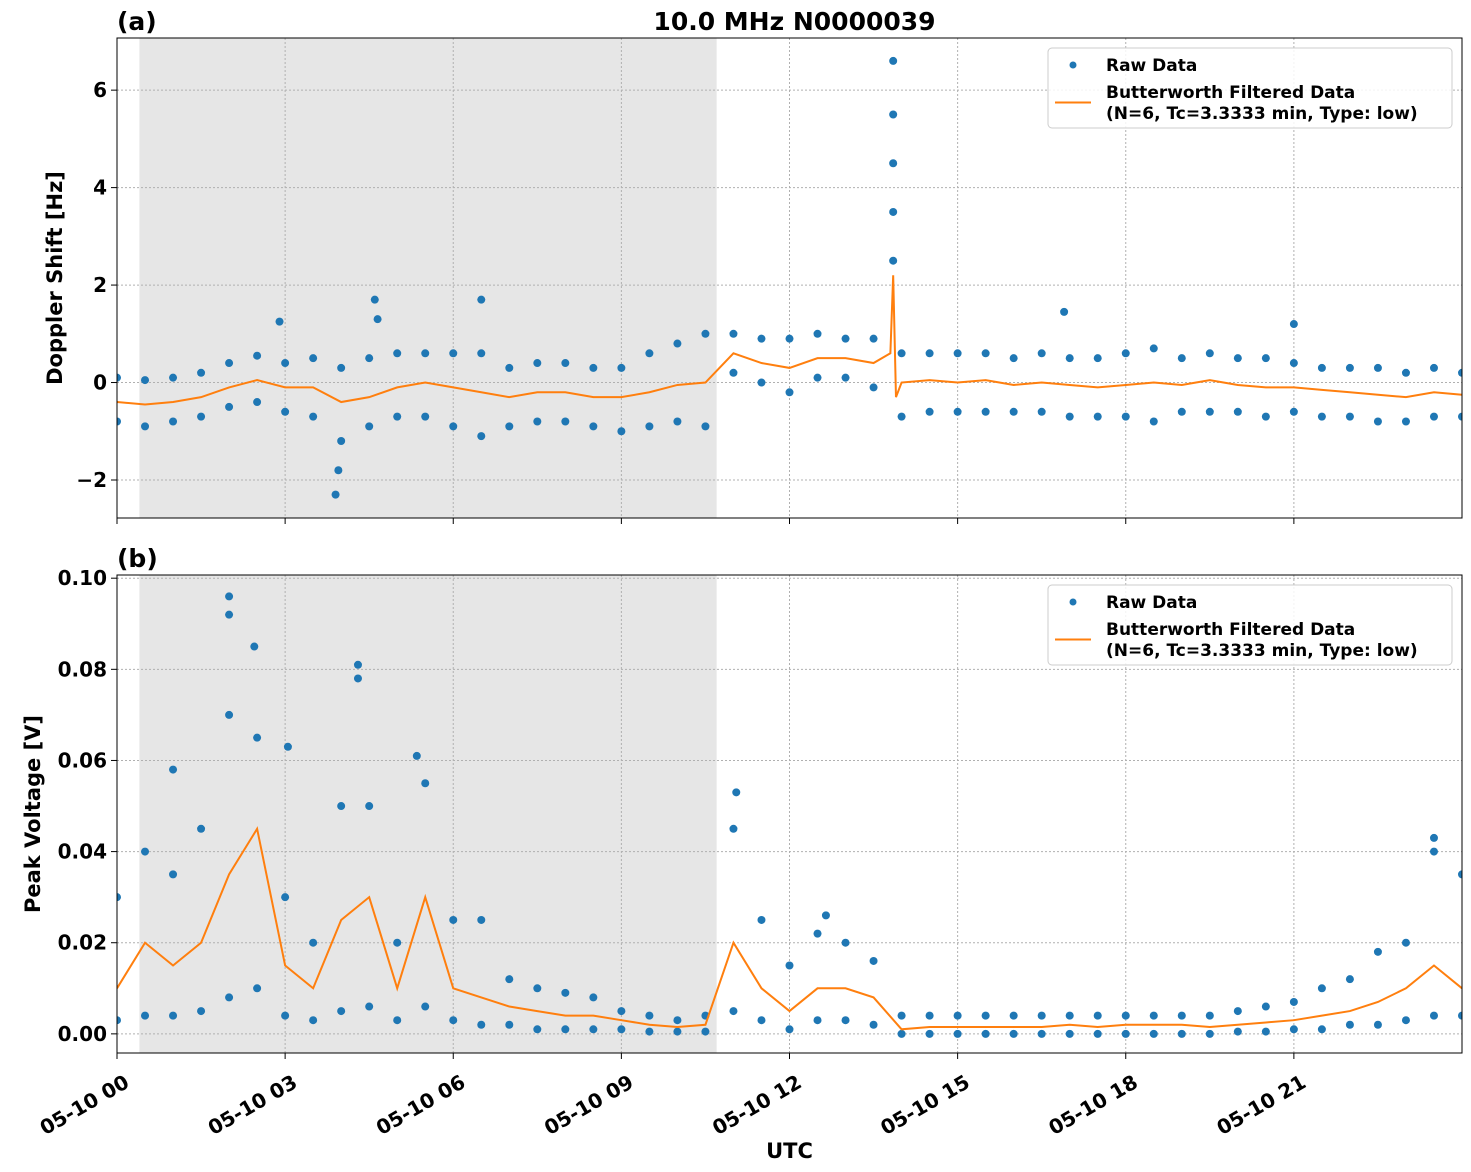 The height and width of the screenshot is (1172, 1471). Describe the element at coordinates (82, 852) in the screenshot. I see `y-tick-label: 0.04` at that location.